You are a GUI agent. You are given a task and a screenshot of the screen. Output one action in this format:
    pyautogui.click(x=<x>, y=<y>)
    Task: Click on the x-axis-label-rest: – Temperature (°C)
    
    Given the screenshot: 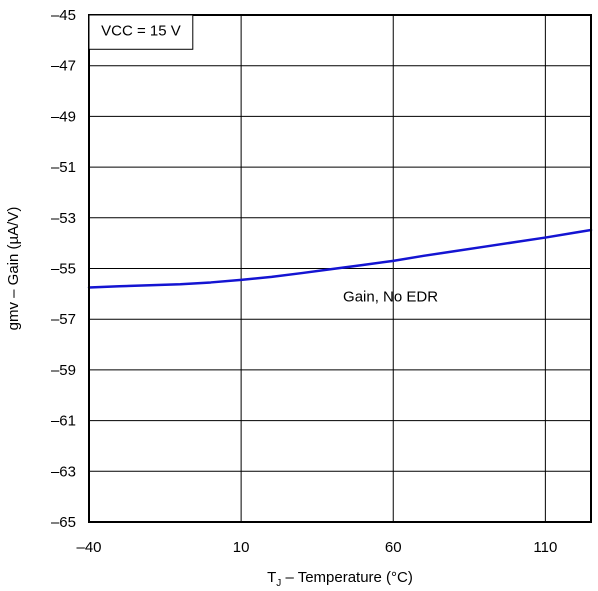 What is the action you would take?
    pyautogui.click(x=347, y=577)
    